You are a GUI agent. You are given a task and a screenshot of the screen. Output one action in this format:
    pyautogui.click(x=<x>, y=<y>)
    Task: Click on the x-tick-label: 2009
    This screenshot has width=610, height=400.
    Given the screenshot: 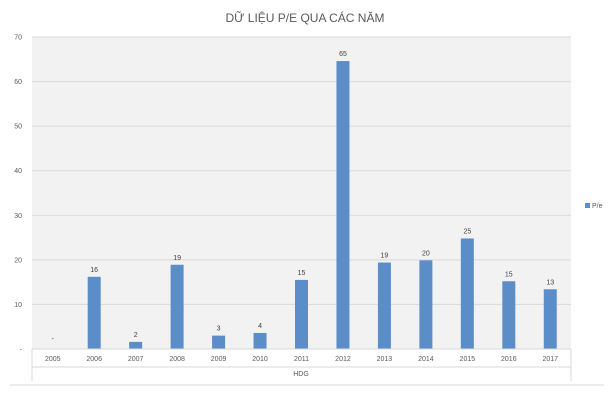 What is the action you would take?
    pyautogui.click(x=219, y=359)
    